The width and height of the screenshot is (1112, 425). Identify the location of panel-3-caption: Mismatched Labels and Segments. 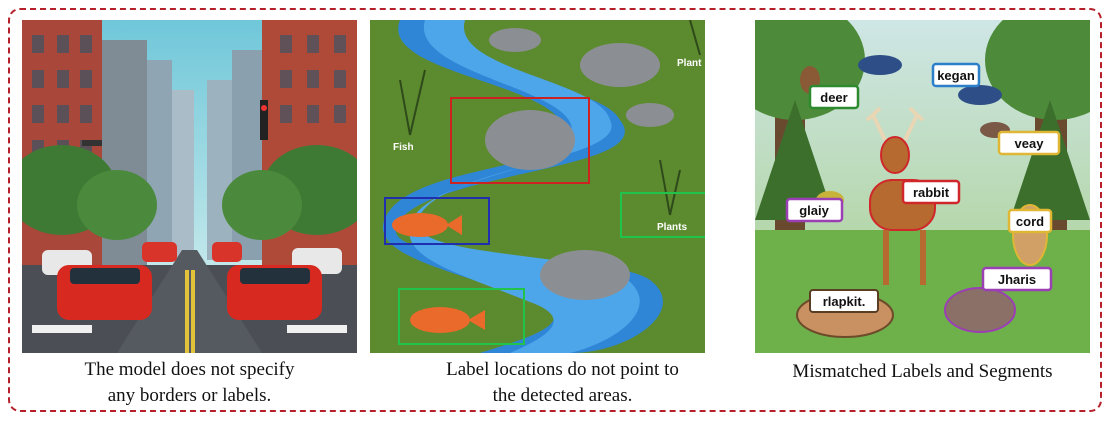
(922, 372).